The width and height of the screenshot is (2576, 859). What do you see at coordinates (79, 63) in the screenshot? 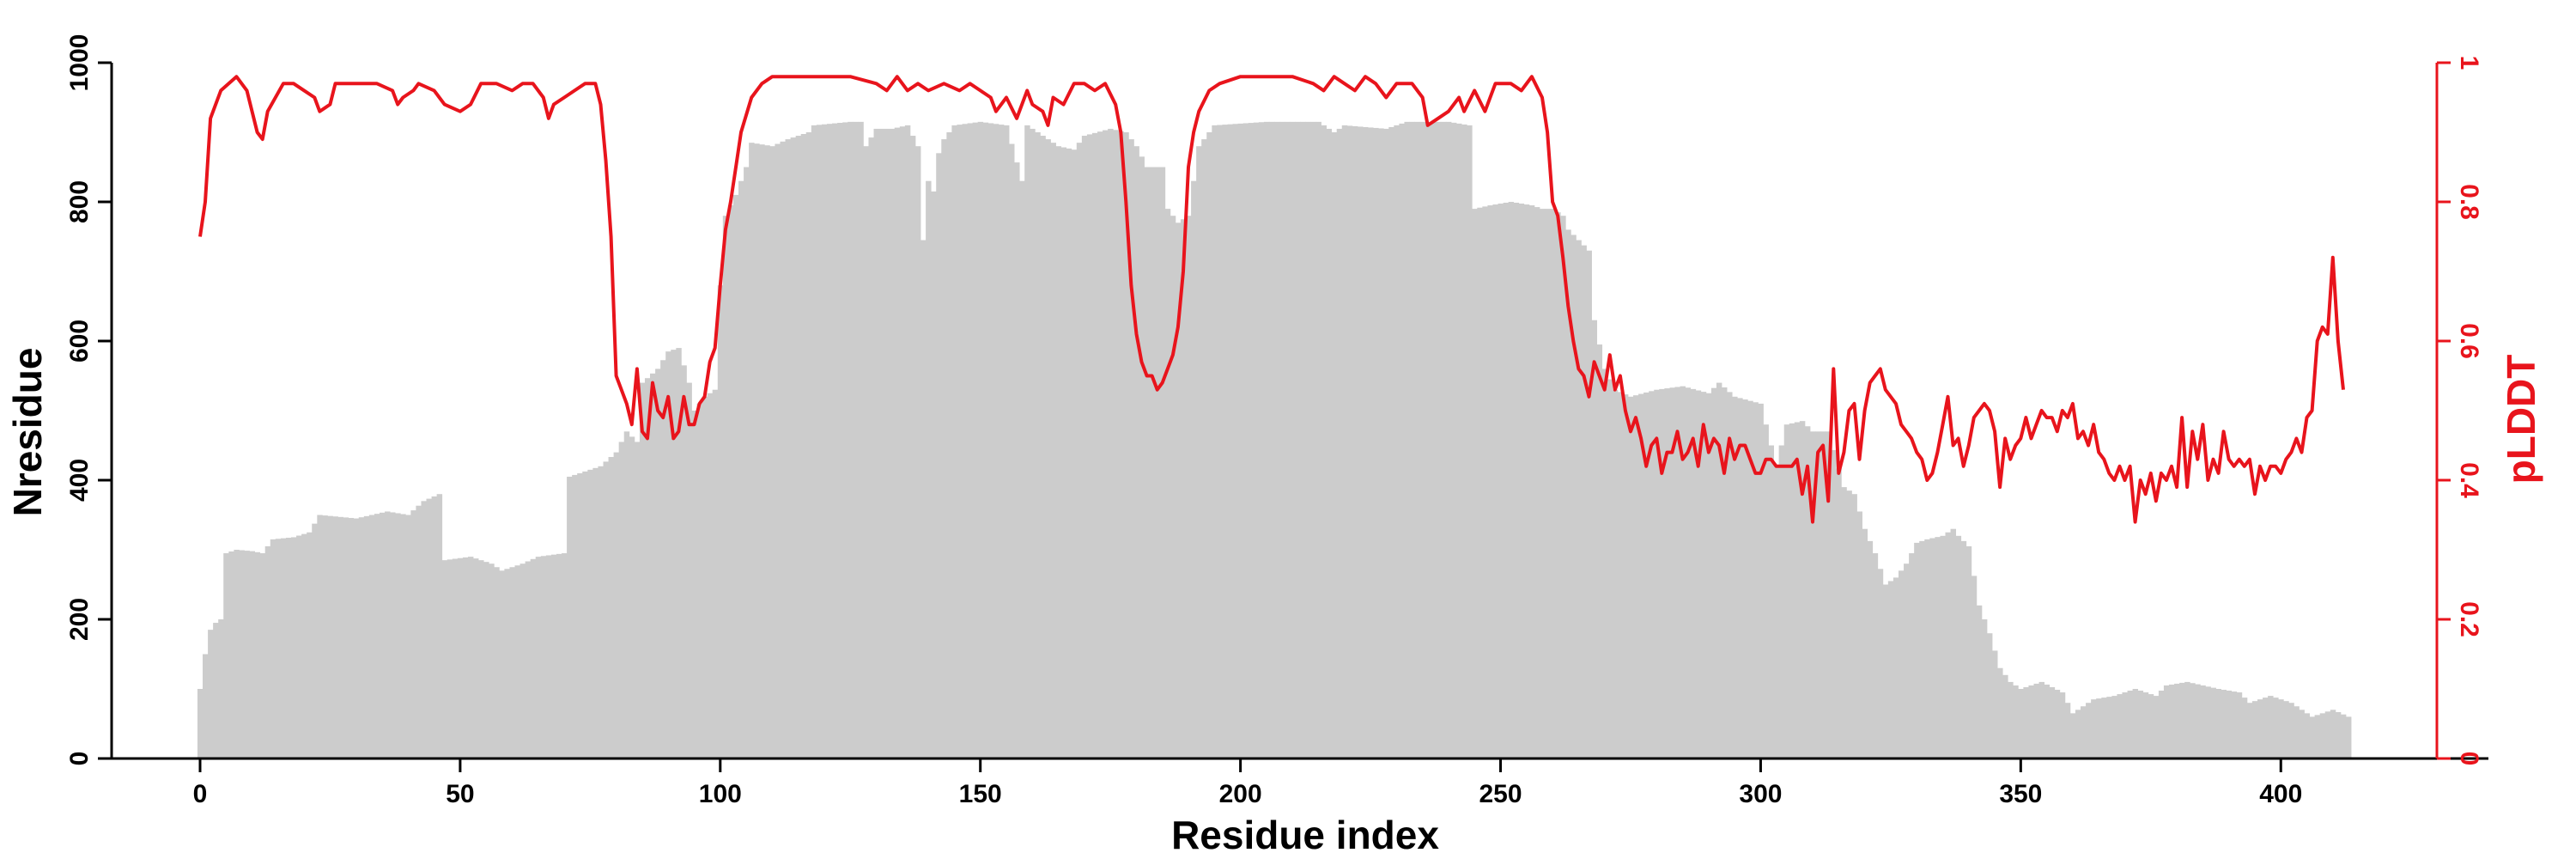
I see `y-tick-label: 1000` at bounding box center [79, 63].